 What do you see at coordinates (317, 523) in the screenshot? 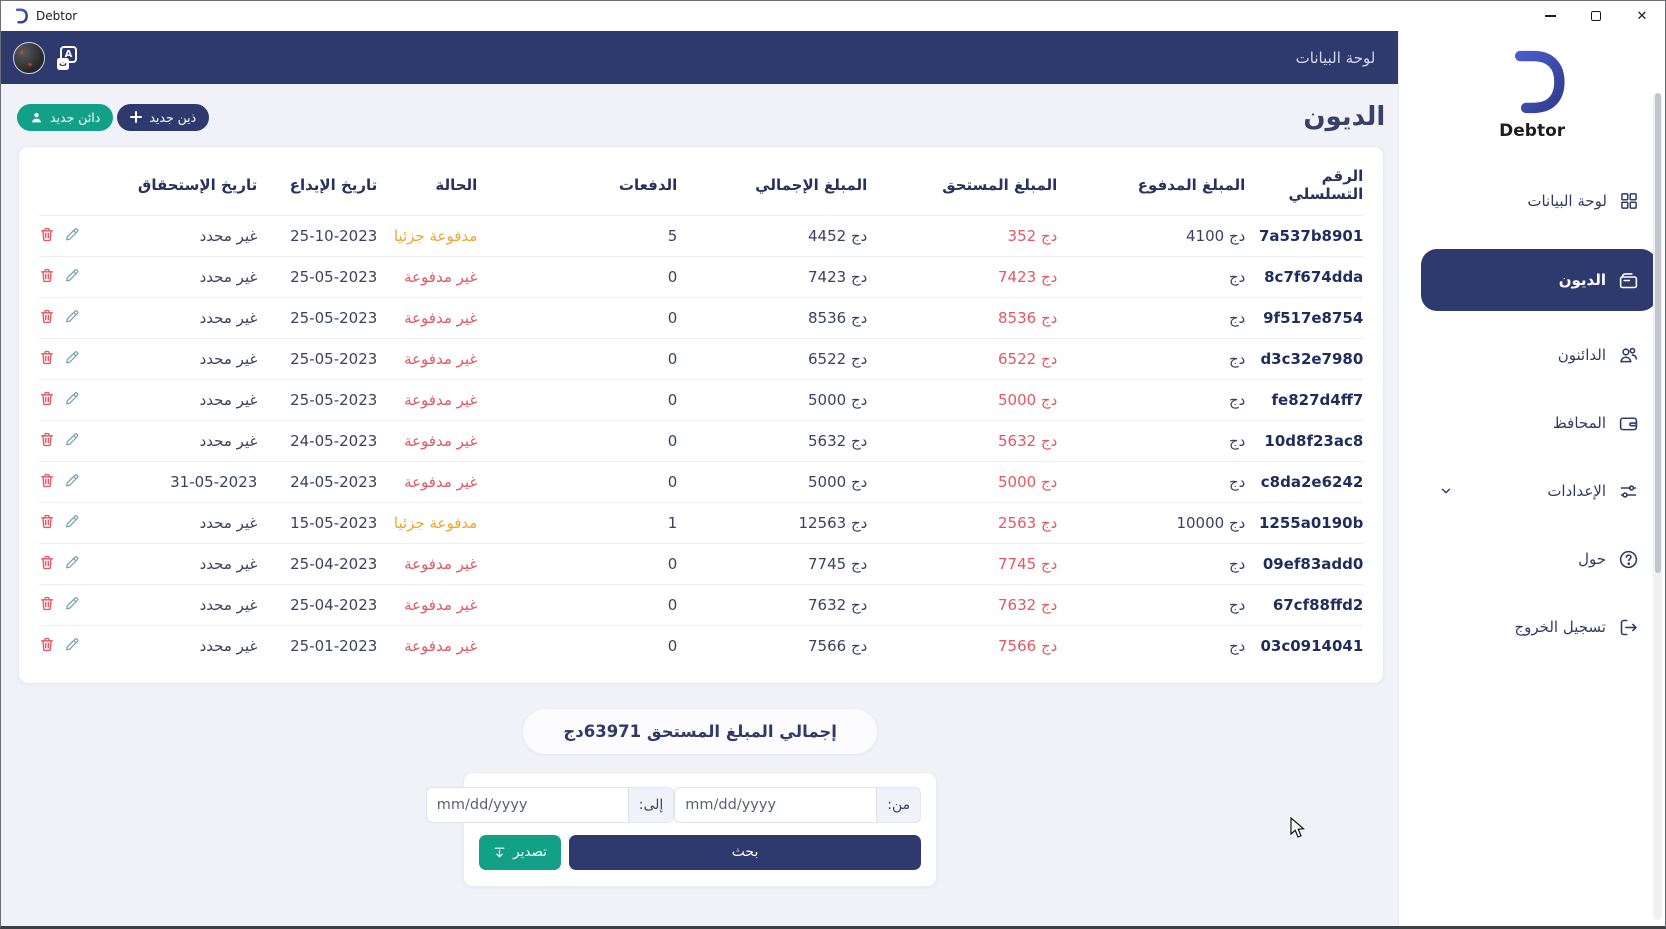
I see `debt-deposit-date: 15-05-2023` at bounding box center [317, 523].